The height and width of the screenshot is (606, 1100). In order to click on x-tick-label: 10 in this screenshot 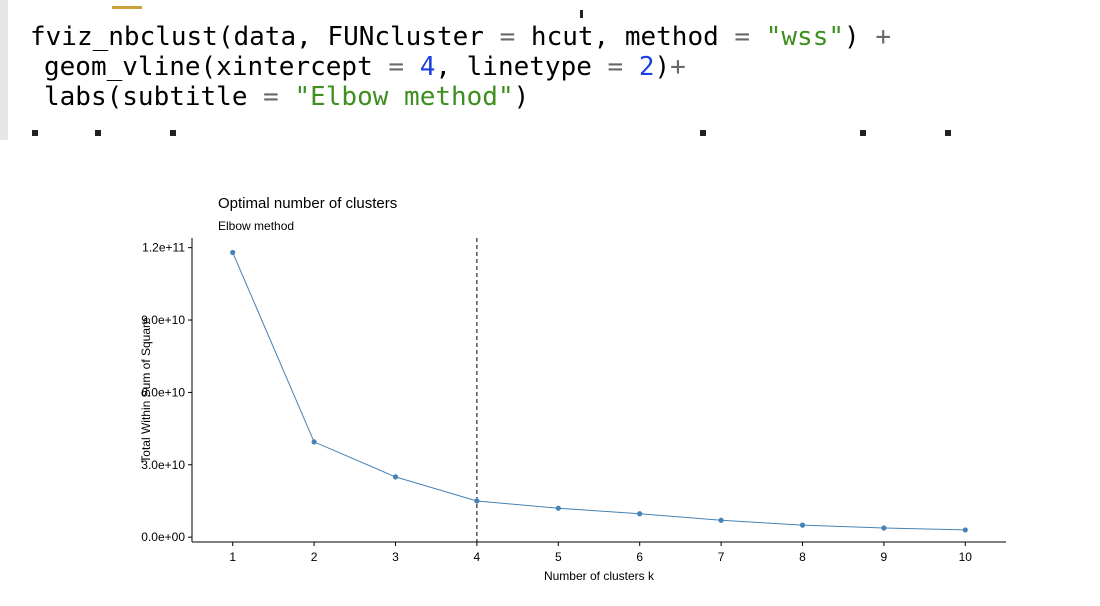, I will do `click(966, 557)`.